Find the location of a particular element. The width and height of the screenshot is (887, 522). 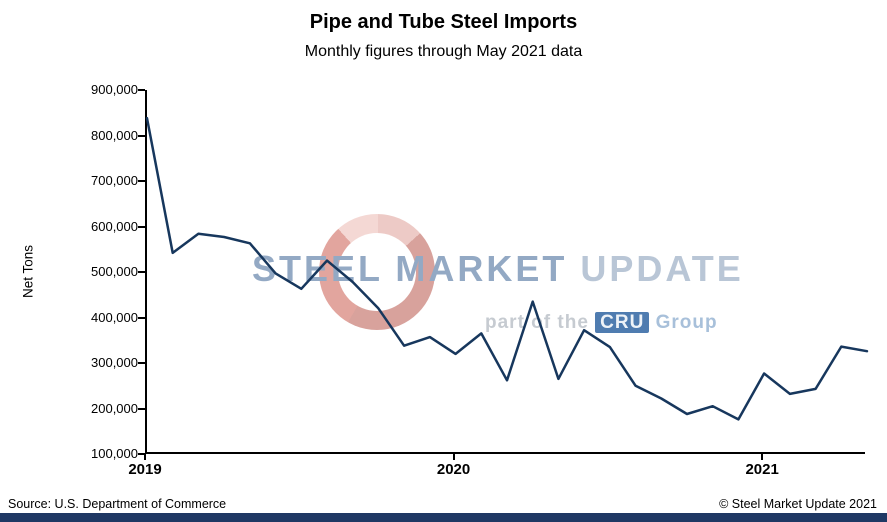

y-tick-label: 900,000 is located at coordinates (114, 89).